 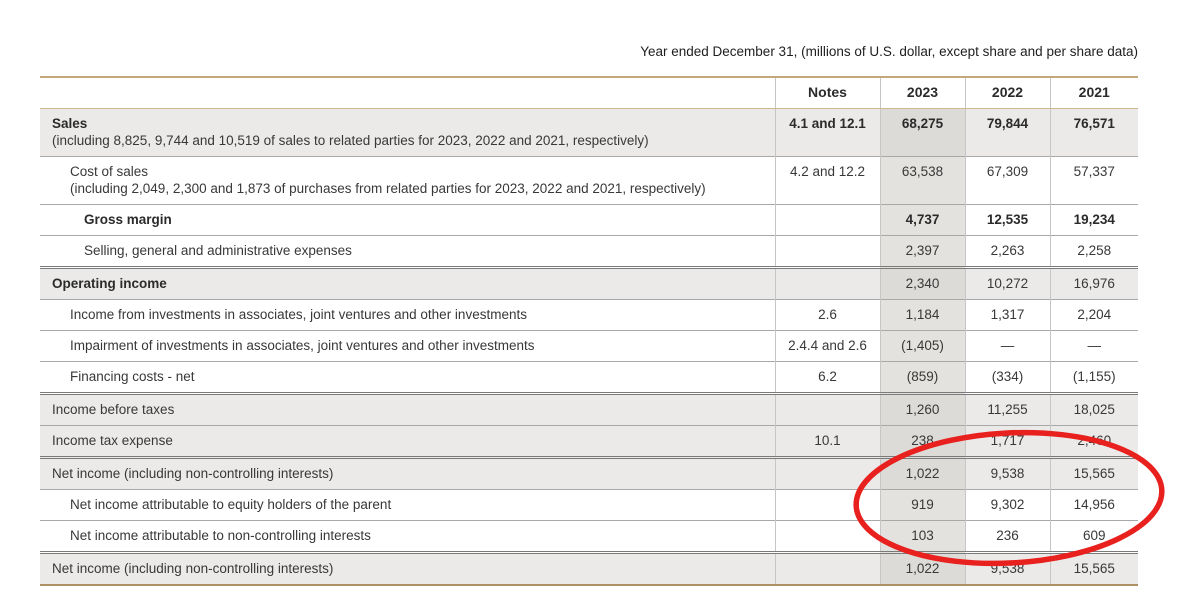 What do you see at coordinates (922, 251) in the screenshot?
I see `value-2023-cell: 2,397` at bounding box center [922, 251].